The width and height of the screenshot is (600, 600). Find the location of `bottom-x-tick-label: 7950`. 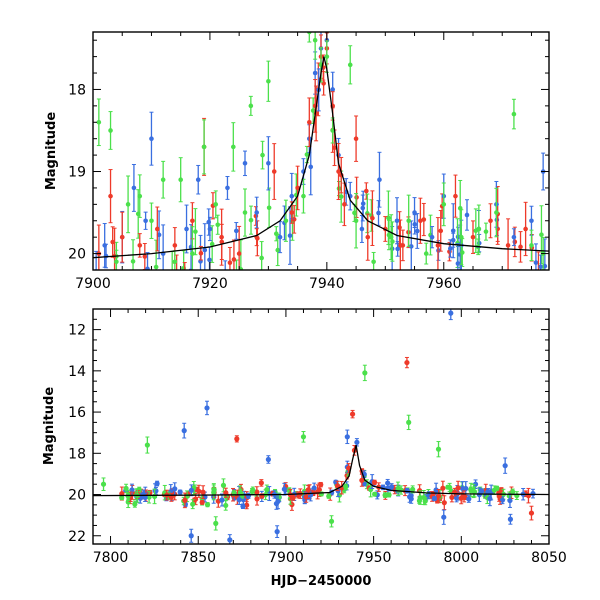

bottom-x-tick-label: 7950 is located at coordinates (374, 558).